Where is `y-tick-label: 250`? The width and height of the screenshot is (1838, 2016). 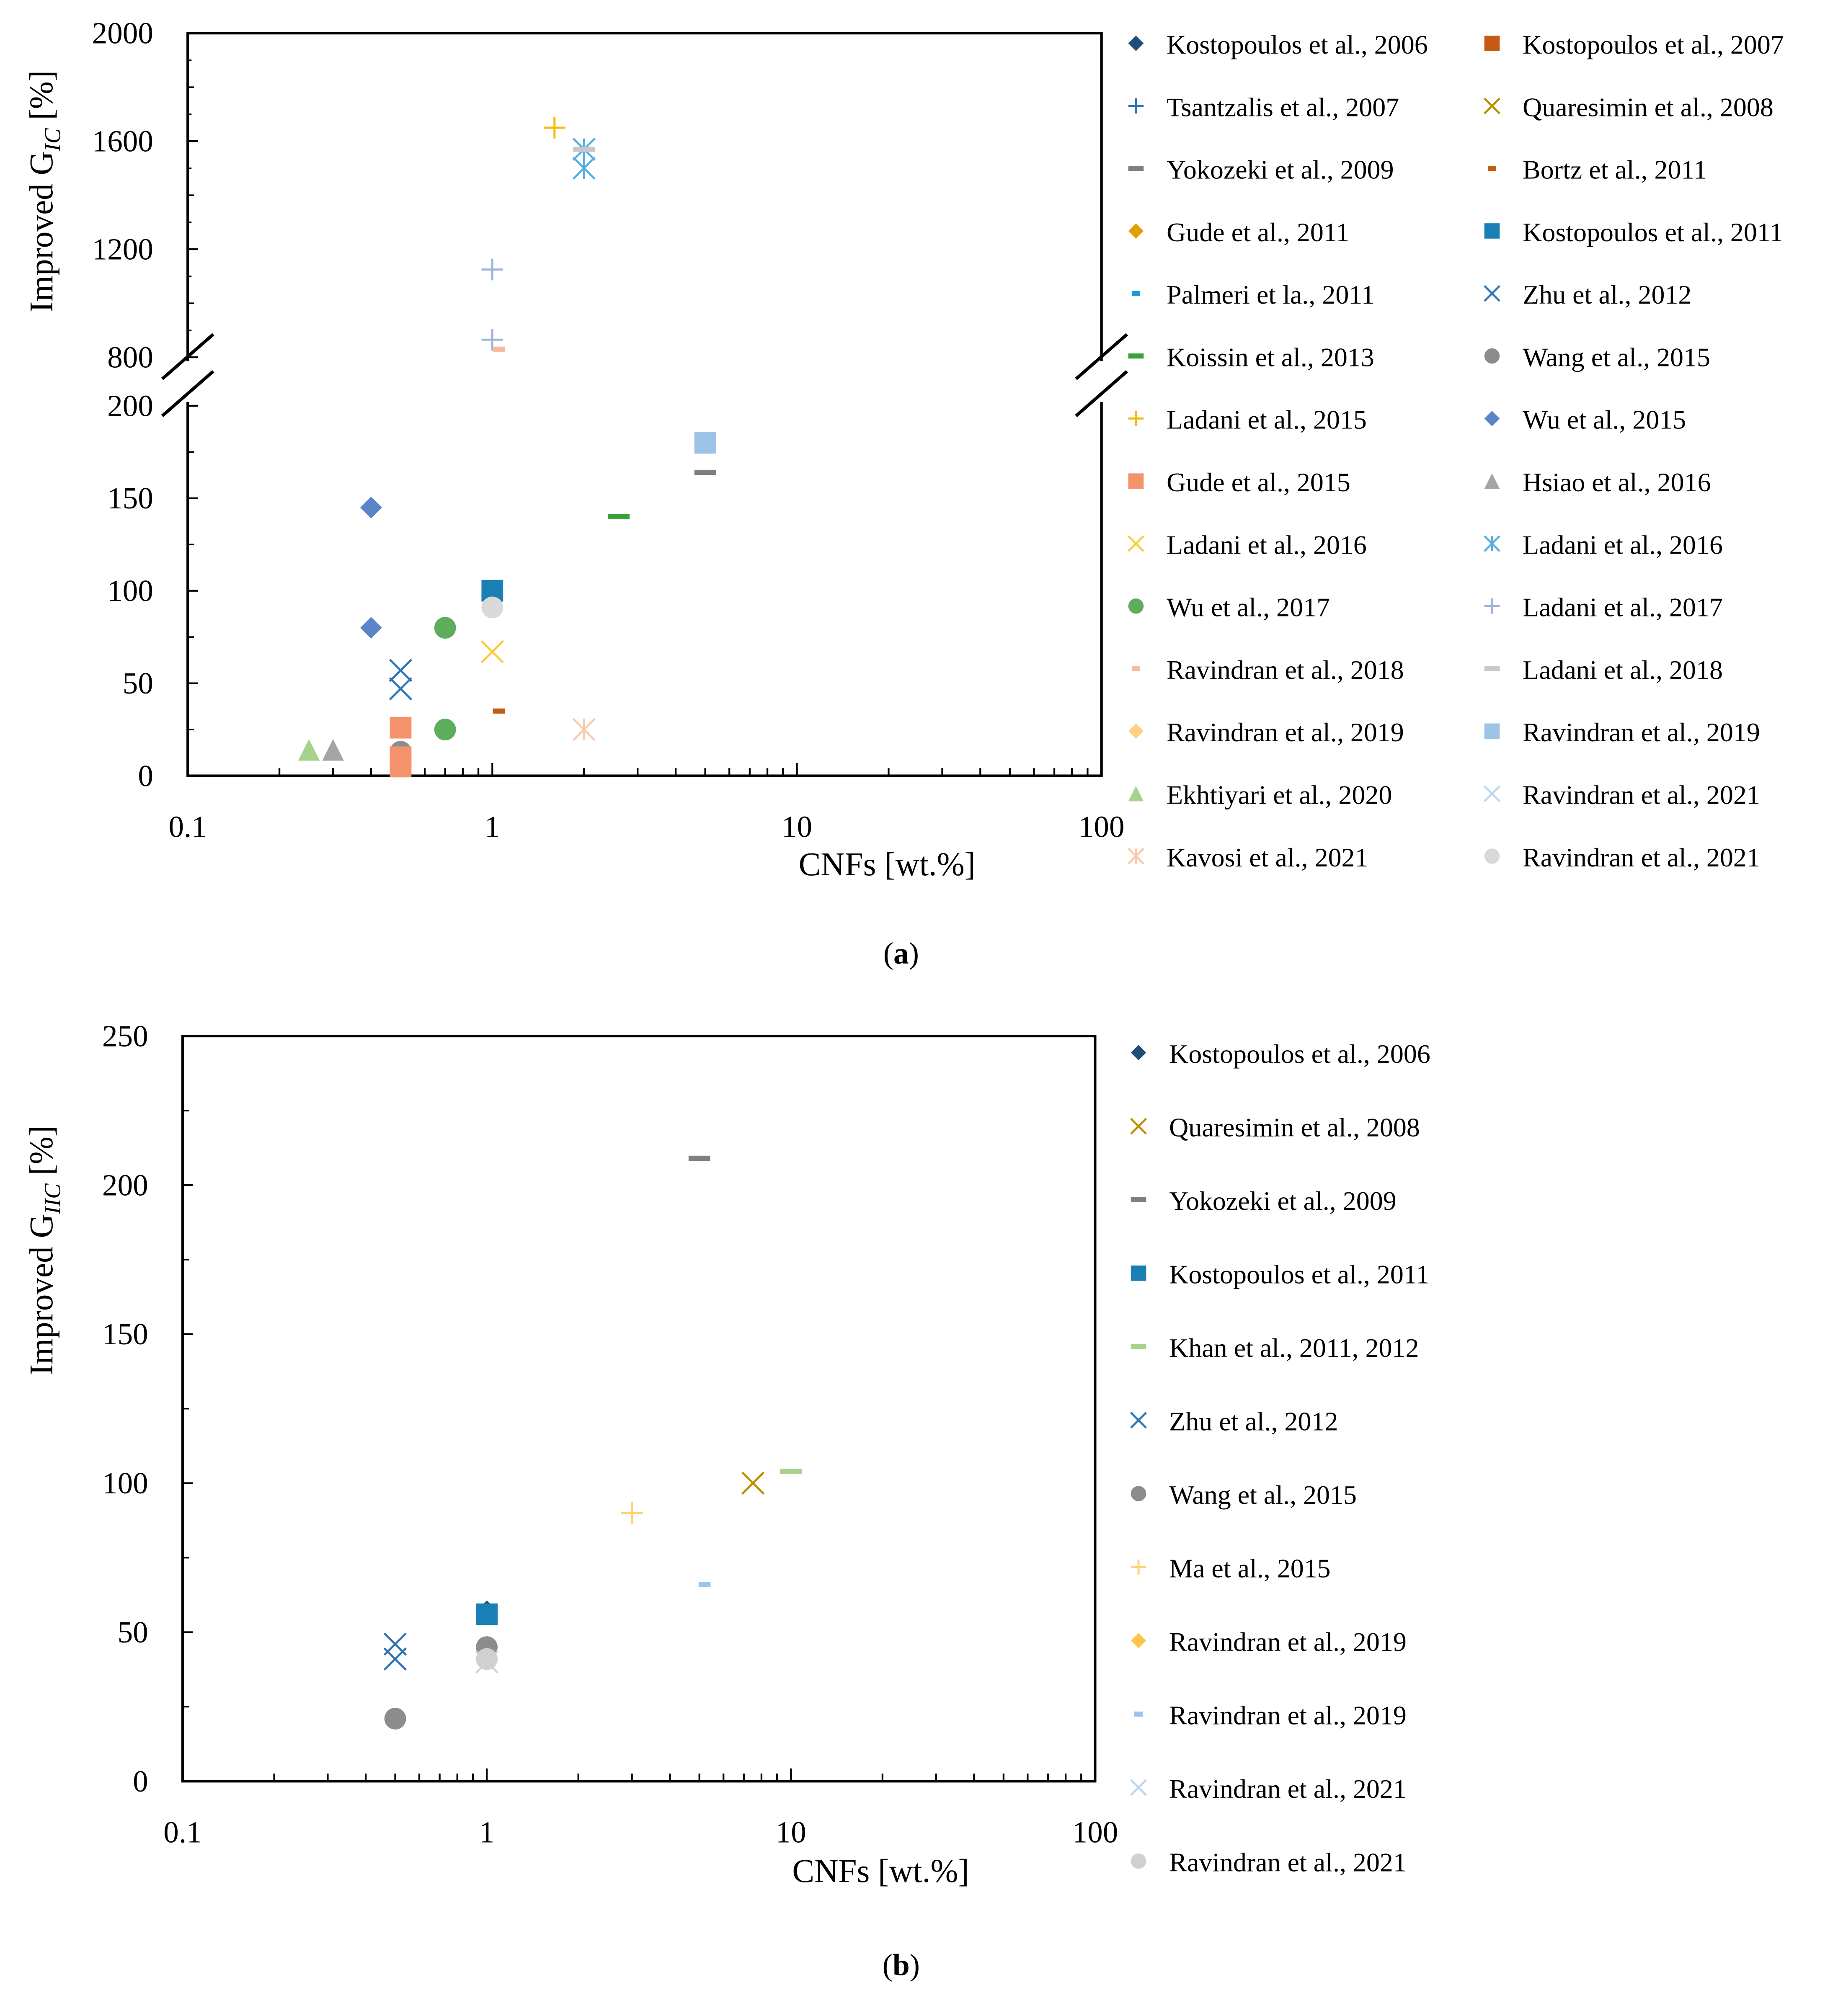 y-tick-label: 250 is located at coordinates (125, 1036).